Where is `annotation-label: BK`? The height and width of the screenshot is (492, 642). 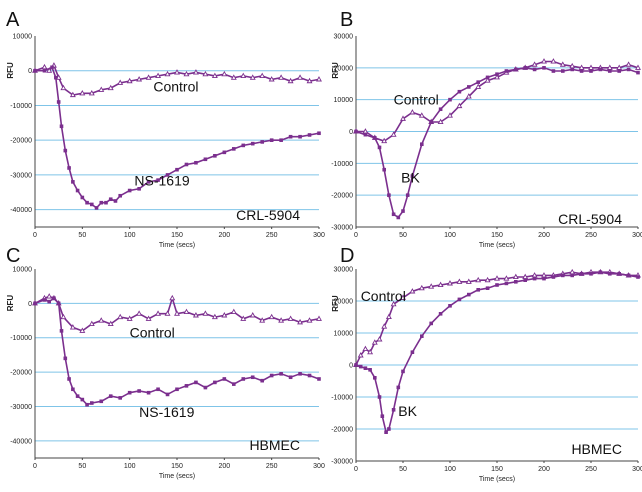 annotation-label: BK is located at coordinates (410, 177).